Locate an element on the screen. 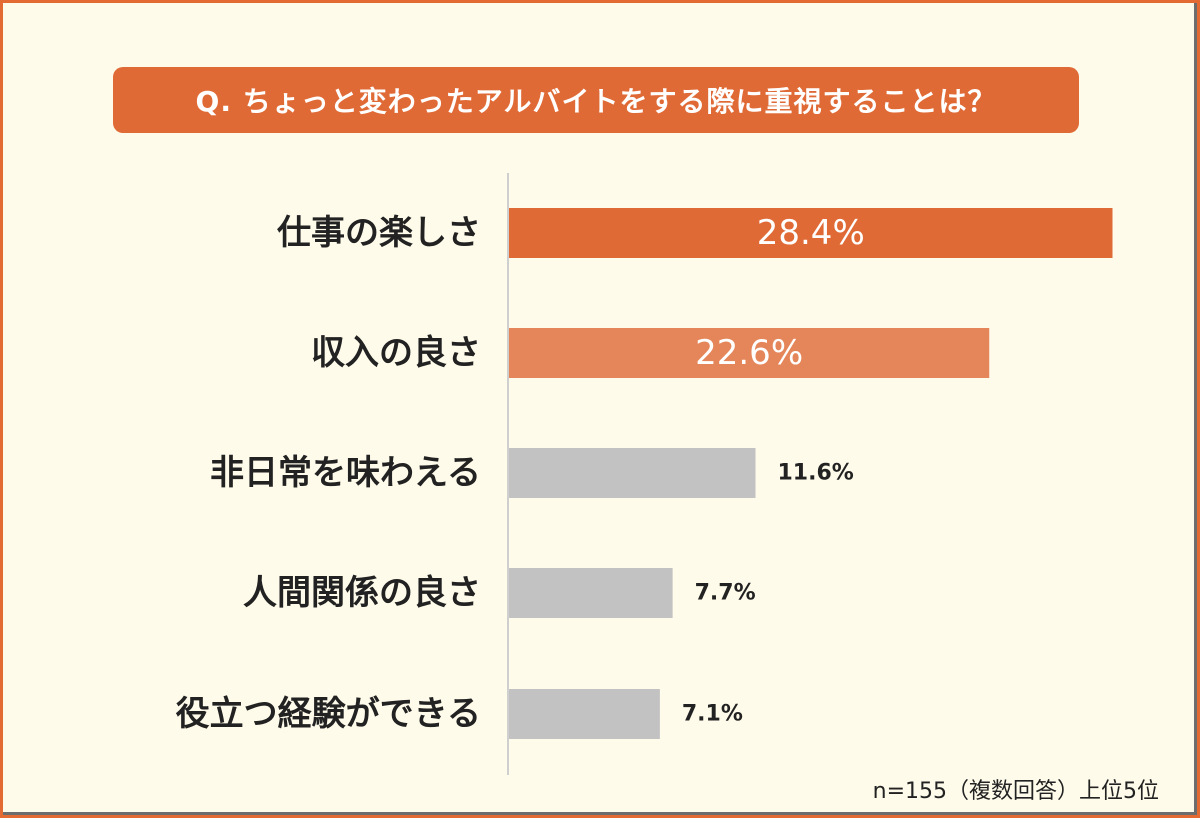 Image resolution: width=1200 pixels, height=818 pixels. question-title: Q. ちょっと変わったアルバイトをする際に重視することは？ is located at coordinates (596, 101).